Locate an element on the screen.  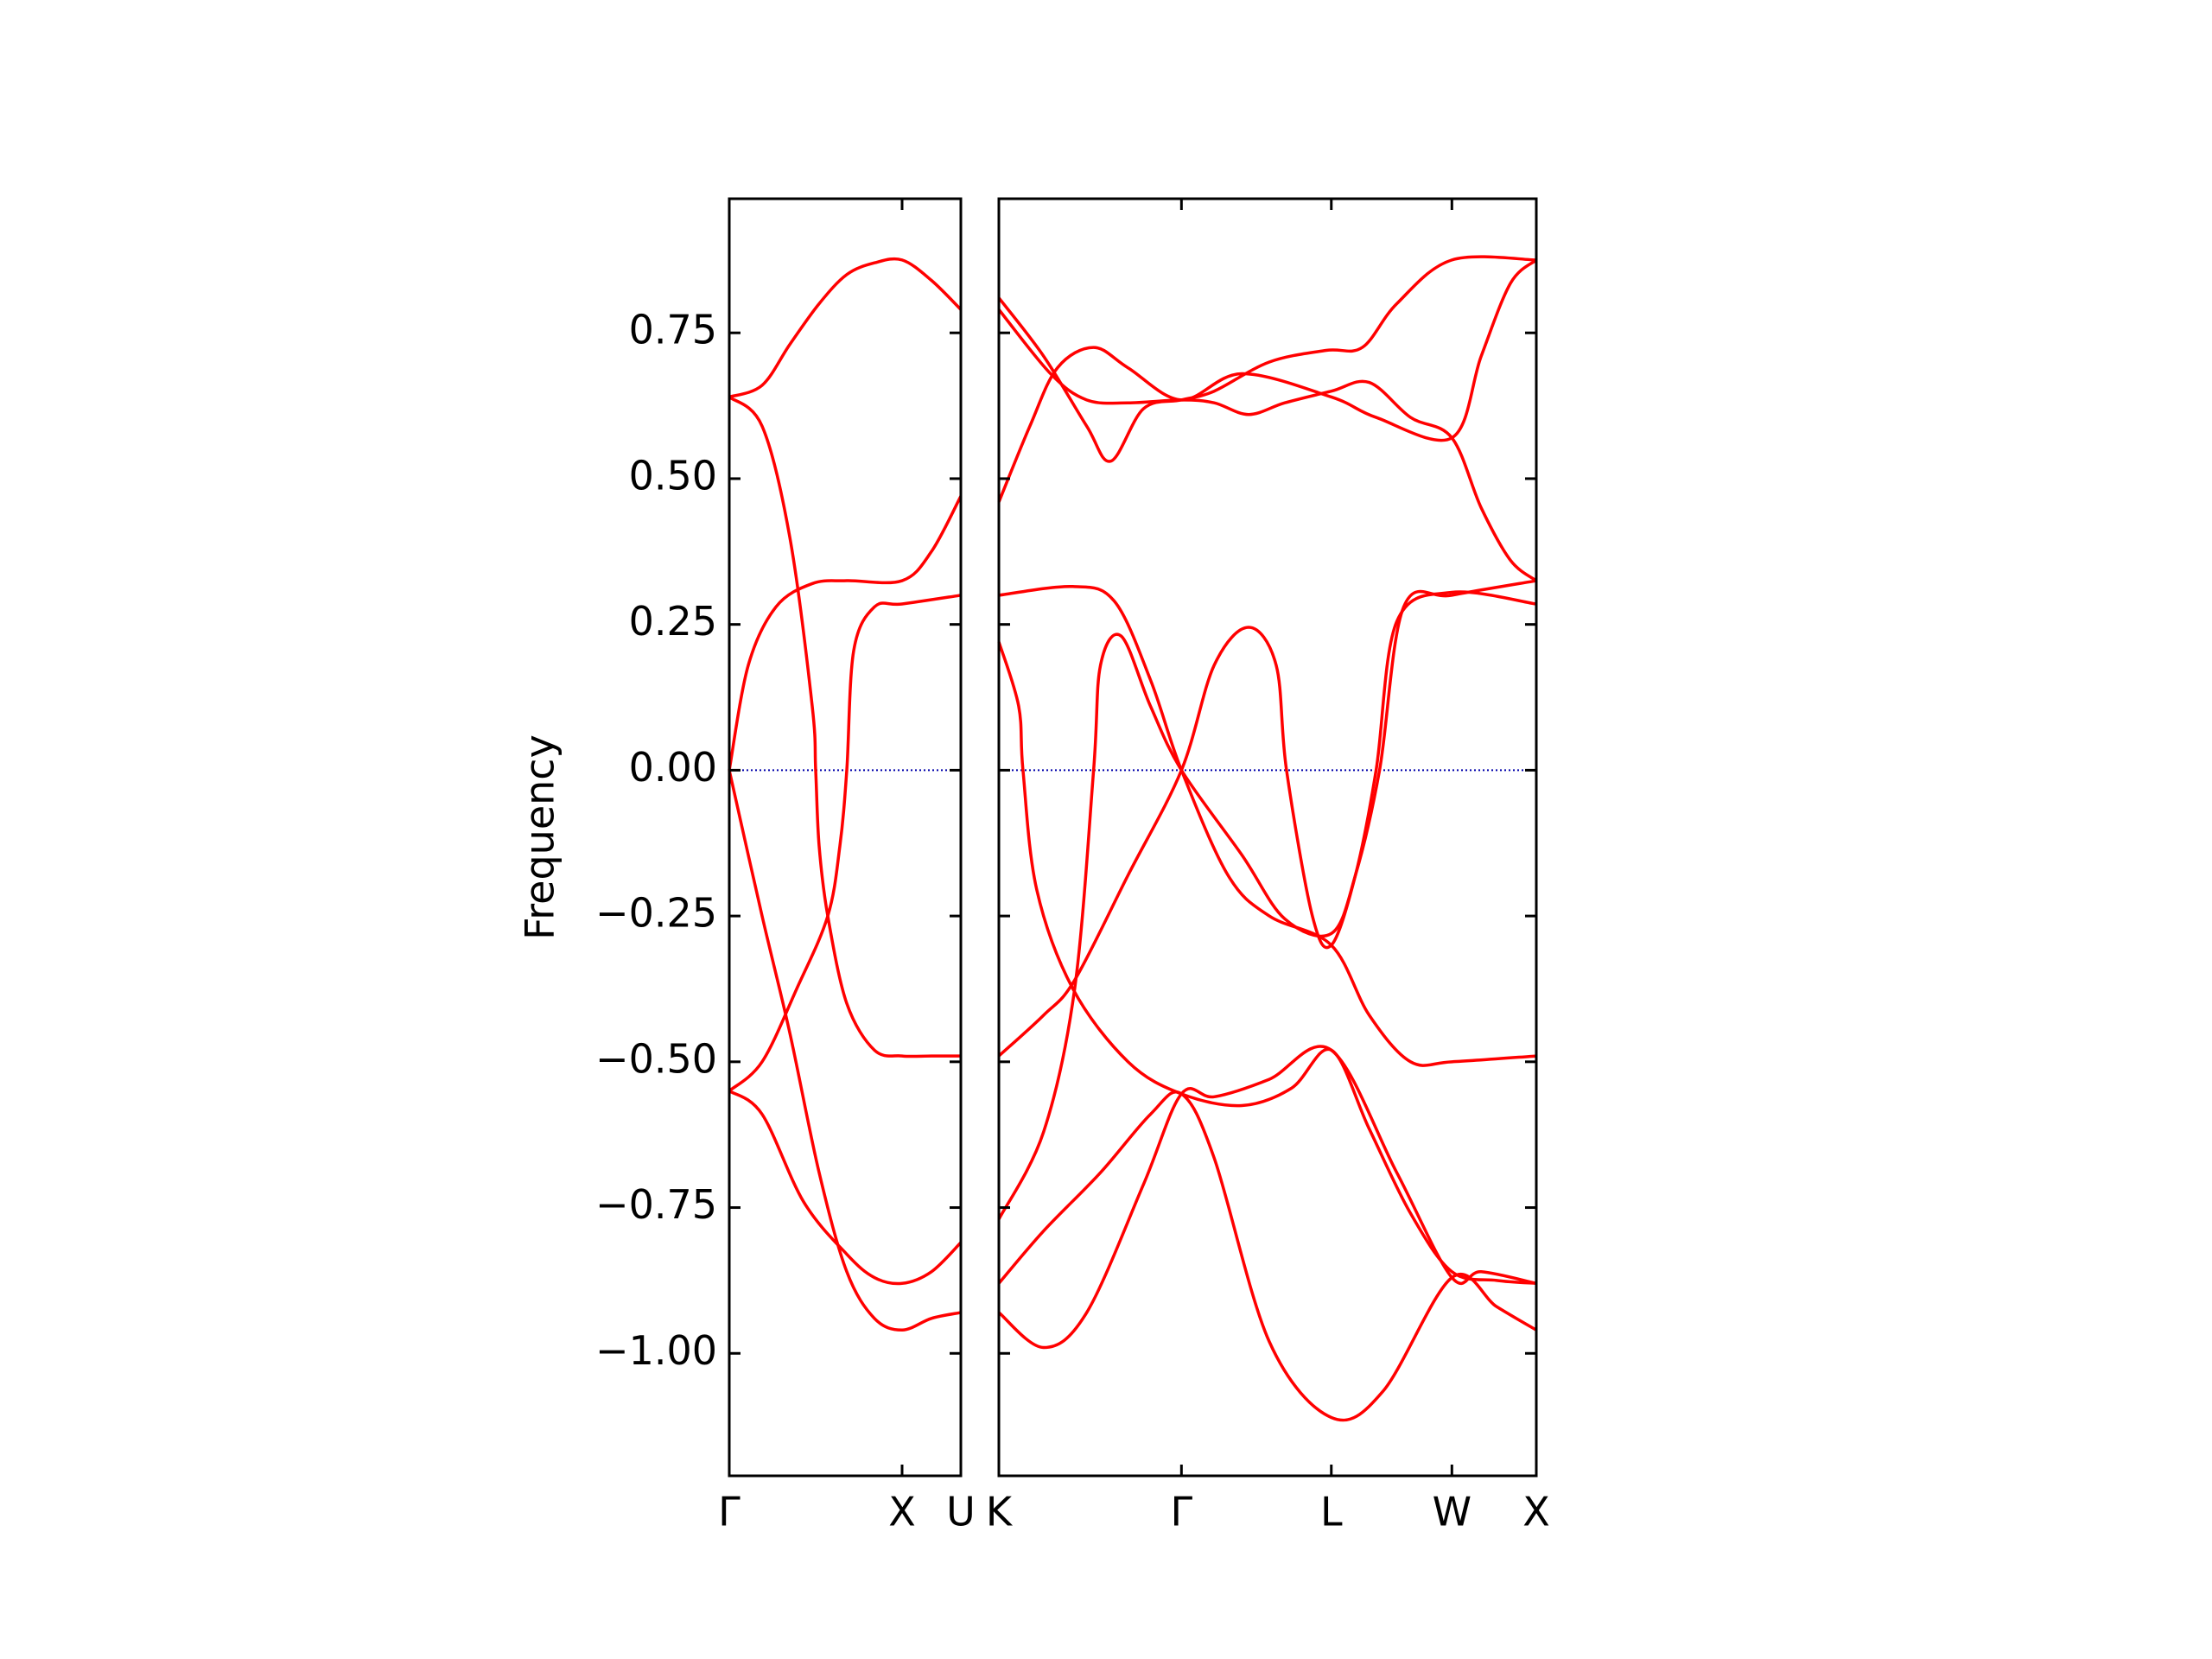
plot-frame is located at coordinates (845, 837).